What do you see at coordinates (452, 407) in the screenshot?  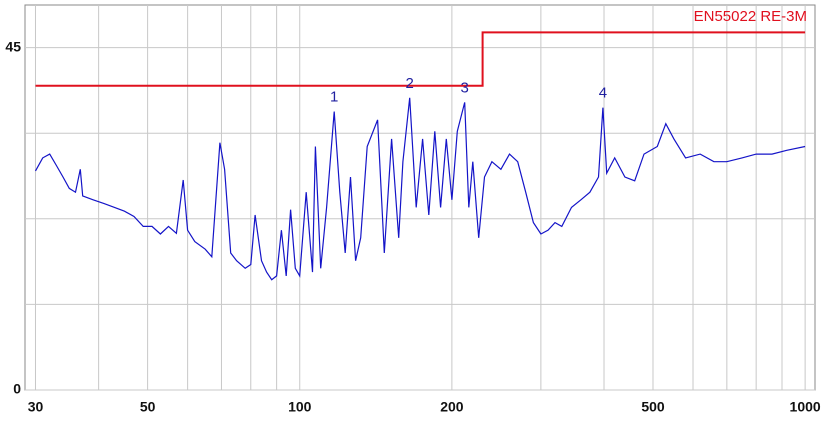 I see `x-tick-label: 200` at bounding box center [452, 407].